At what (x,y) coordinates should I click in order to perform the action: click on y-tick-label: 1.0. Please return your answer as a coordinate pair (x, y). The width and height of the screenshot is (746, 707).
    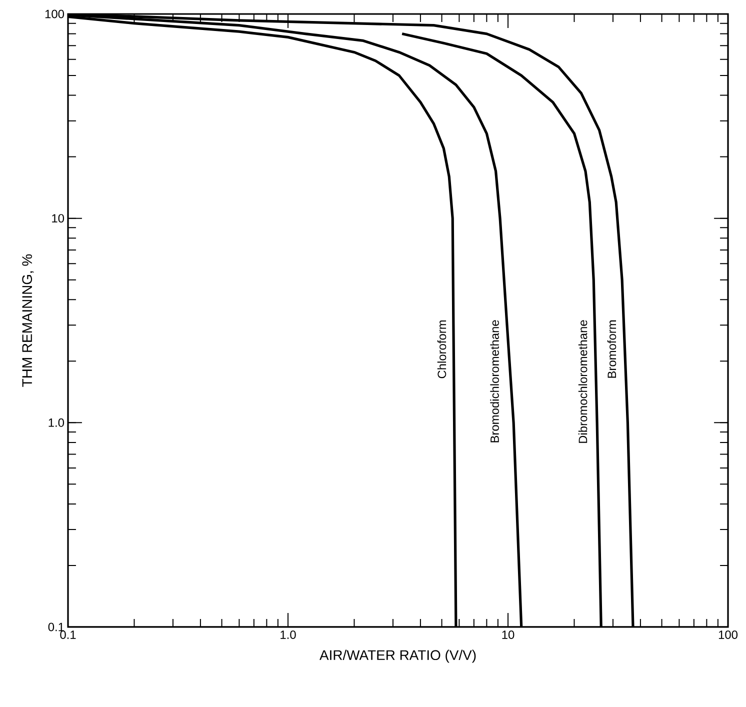
    Looking at the image, I should click on (56, 422).